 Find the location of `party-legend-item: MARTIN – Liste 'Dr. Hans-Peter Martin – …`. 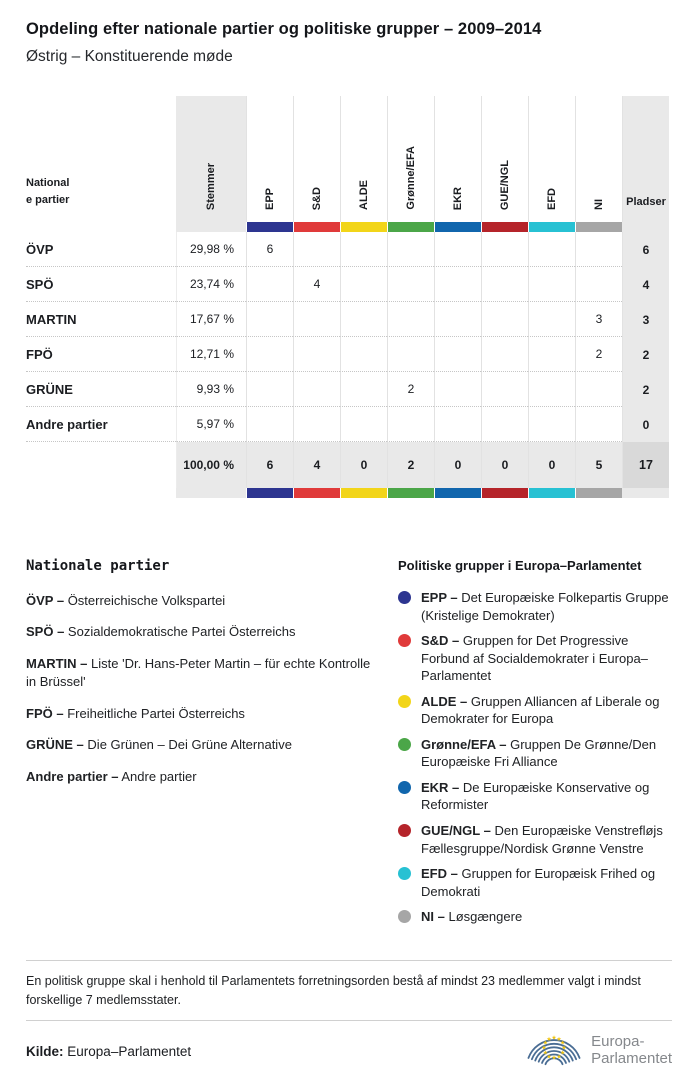

party-legend-item: MARTIN – Liste 'Dr. Hans-Peter Martin – … is located at coordinates (199, 673).